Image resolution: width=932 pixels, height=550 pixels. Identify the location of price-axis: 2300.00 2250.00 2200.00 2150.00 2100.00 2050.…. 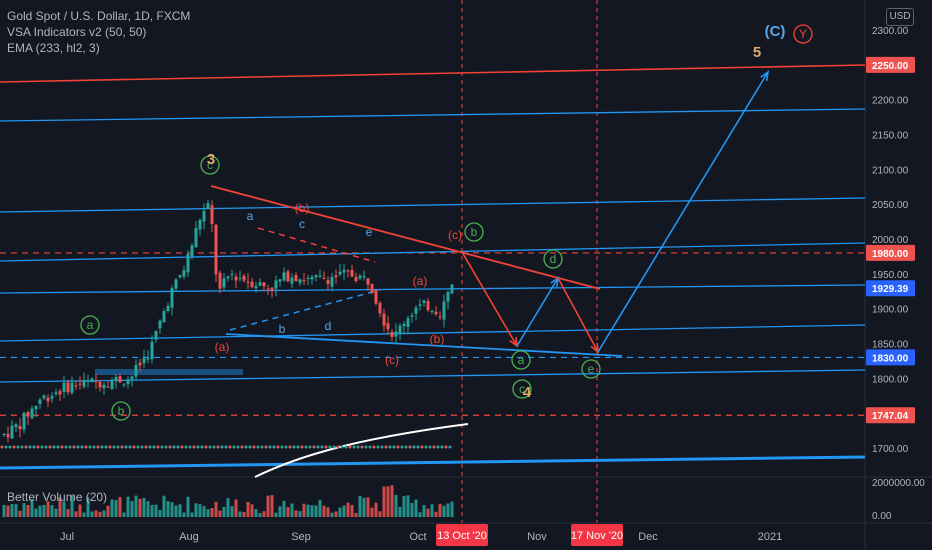
(895, 274).